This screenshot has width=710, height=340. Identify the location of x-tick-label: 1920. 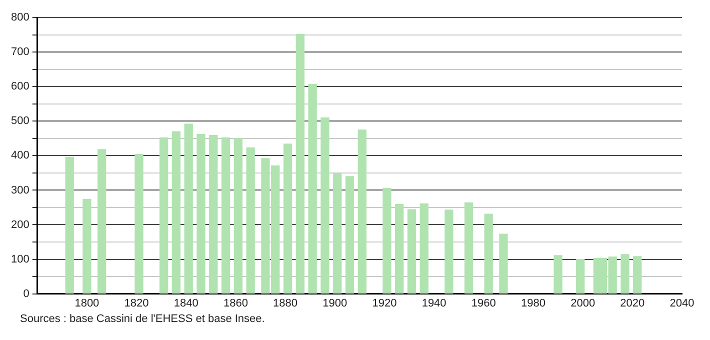
(384, 303).